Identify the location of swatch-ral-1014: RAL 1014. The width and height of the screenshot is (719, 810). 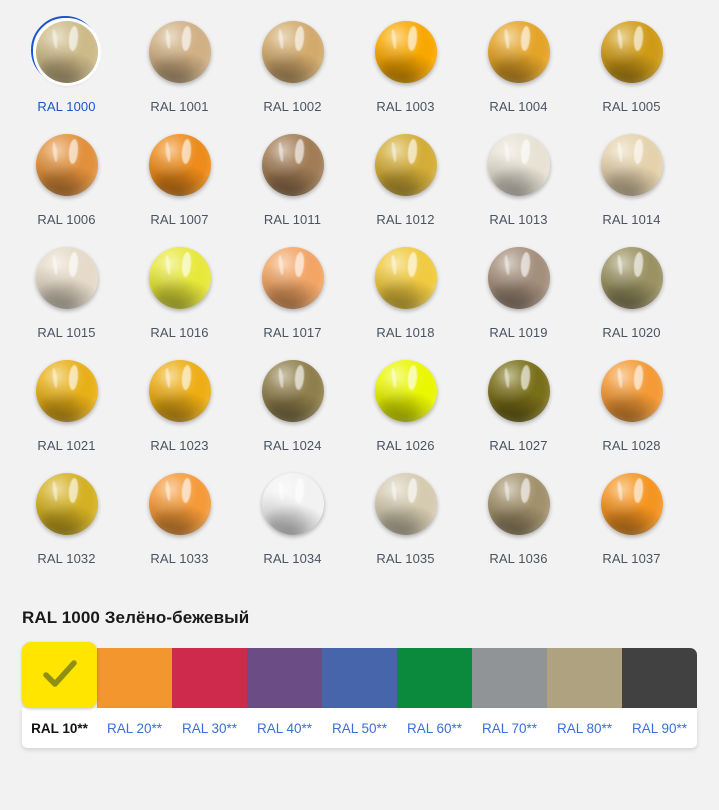
(631, 185).